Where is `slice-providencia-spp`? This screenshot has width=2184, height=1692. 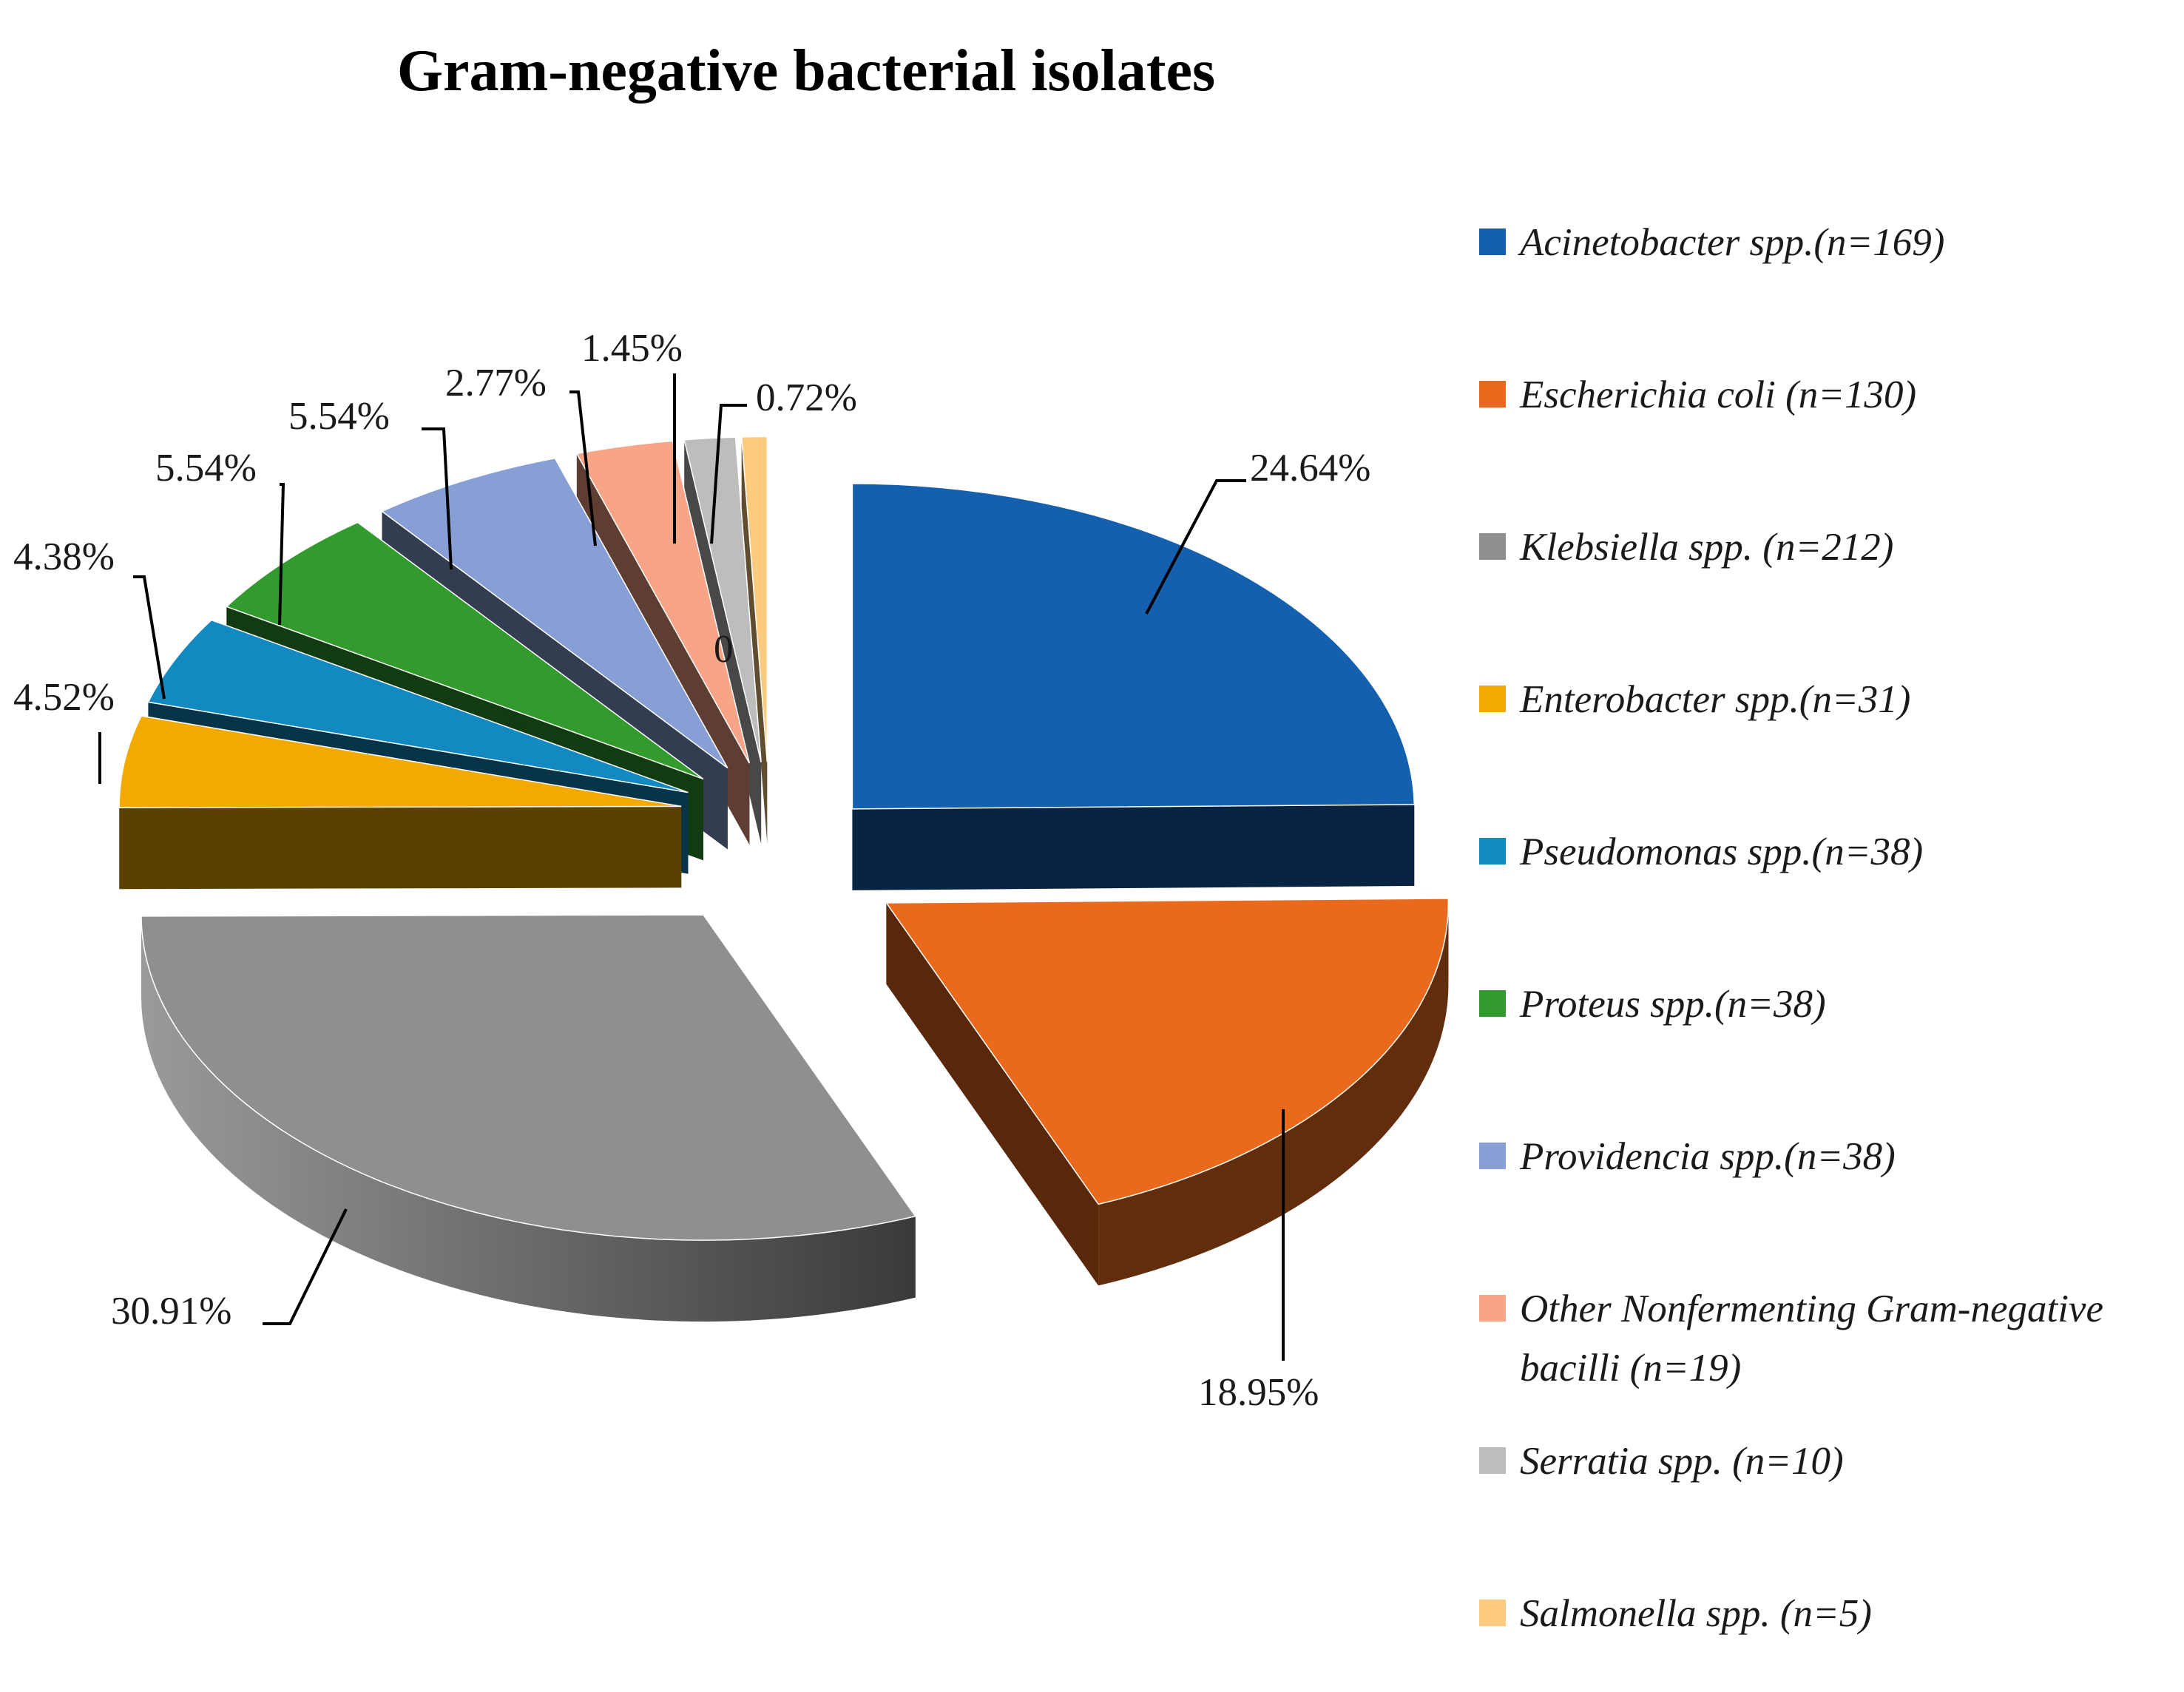
slice-providencia-spp is located at coordinates (554, 613).